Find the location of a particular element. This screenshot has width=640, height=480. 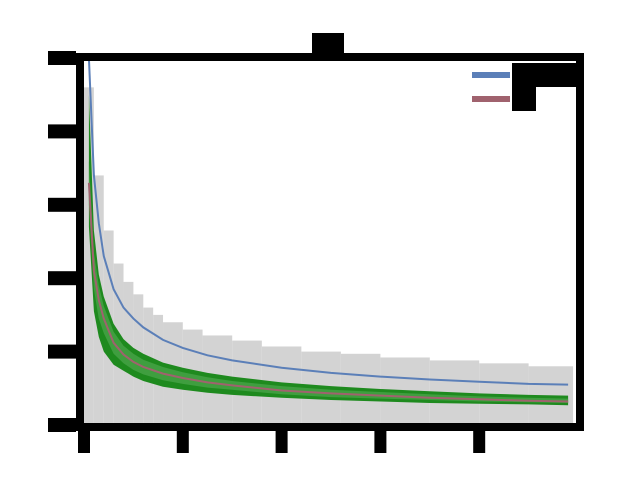

histogram-bar is located at coordinates (89, 256).